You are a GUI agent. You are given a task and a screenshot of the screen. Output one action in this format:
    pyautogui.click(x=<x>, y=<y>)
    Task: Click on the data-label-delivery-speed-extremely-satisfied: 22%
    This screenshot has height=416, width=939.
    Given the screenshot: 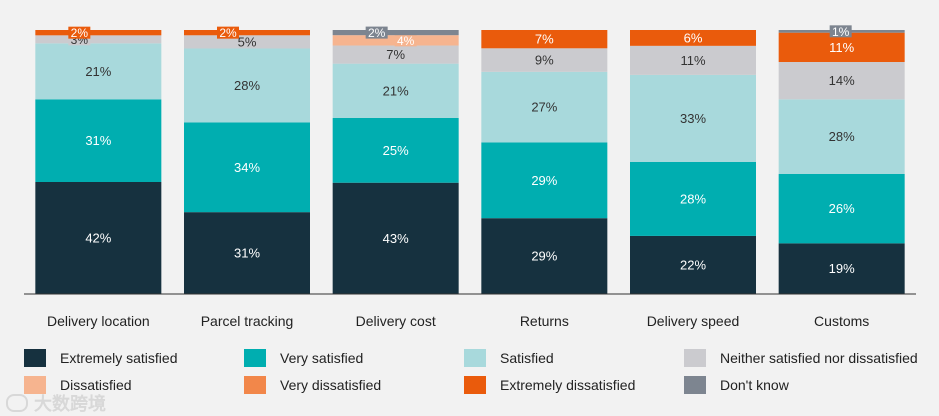 What is the action you would take?
    pyautogui.click(x=693, y=264)
    